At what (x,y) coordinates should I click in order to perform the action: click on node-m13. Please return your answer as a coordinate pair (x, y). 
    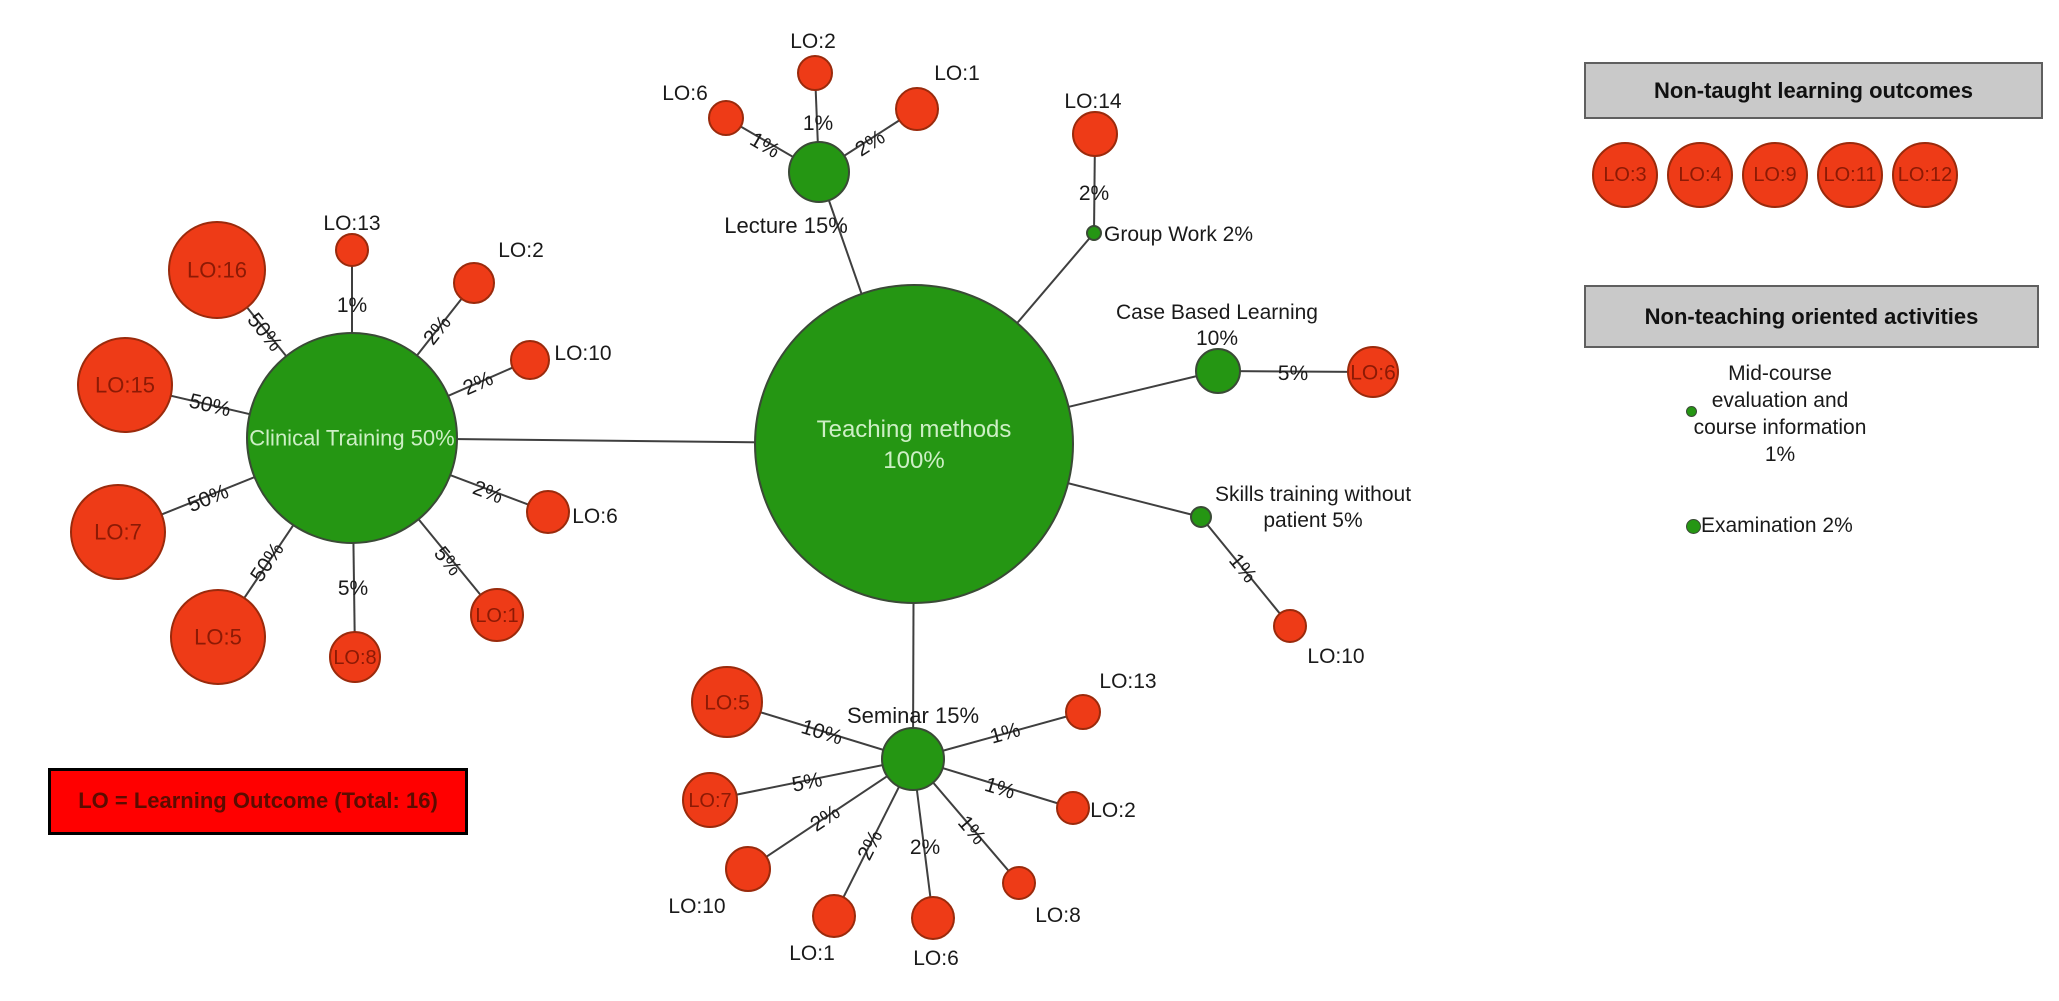
    Looking at the image, I should click on (1083, 712).